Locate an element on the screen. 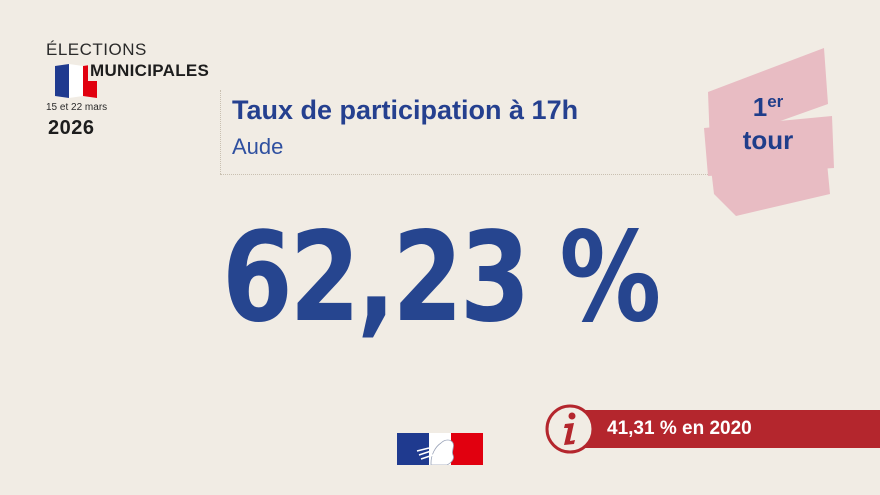 This screenshot has height=495, width=880. logo-municipales-text: MUNICIPALES is located at coordinates (150, 71).